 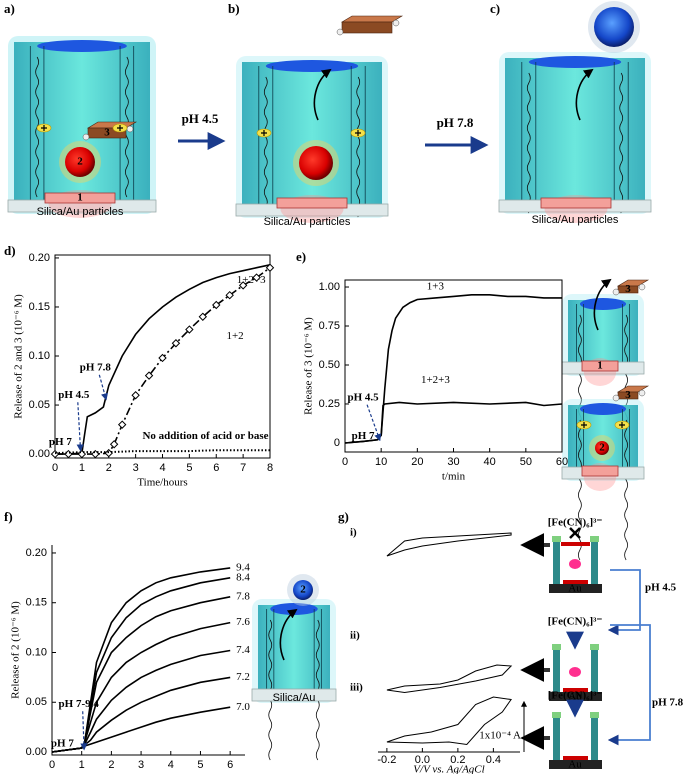 I want to click on x-tick-label: 3, so click(x=141, y=765).